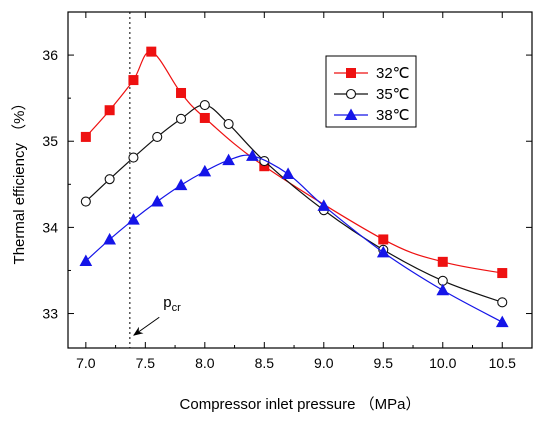  Describe the element at coordinates (146, 363) in the screenshot. I see `x-tick-label: 7.5` at that location.